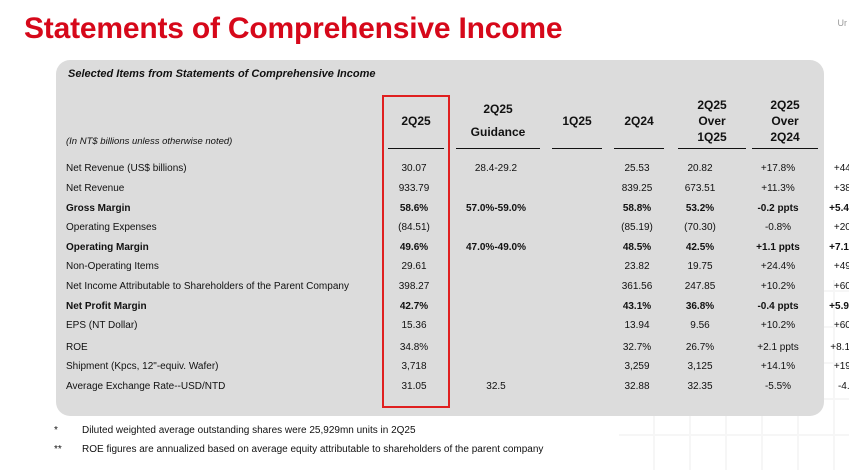 This screenshot has height=470, width=849. I want to click on table-row: ROE 34.8% 32.7% 26.7% +2.1 ppts +8.1 ppts, so click(457, 351).